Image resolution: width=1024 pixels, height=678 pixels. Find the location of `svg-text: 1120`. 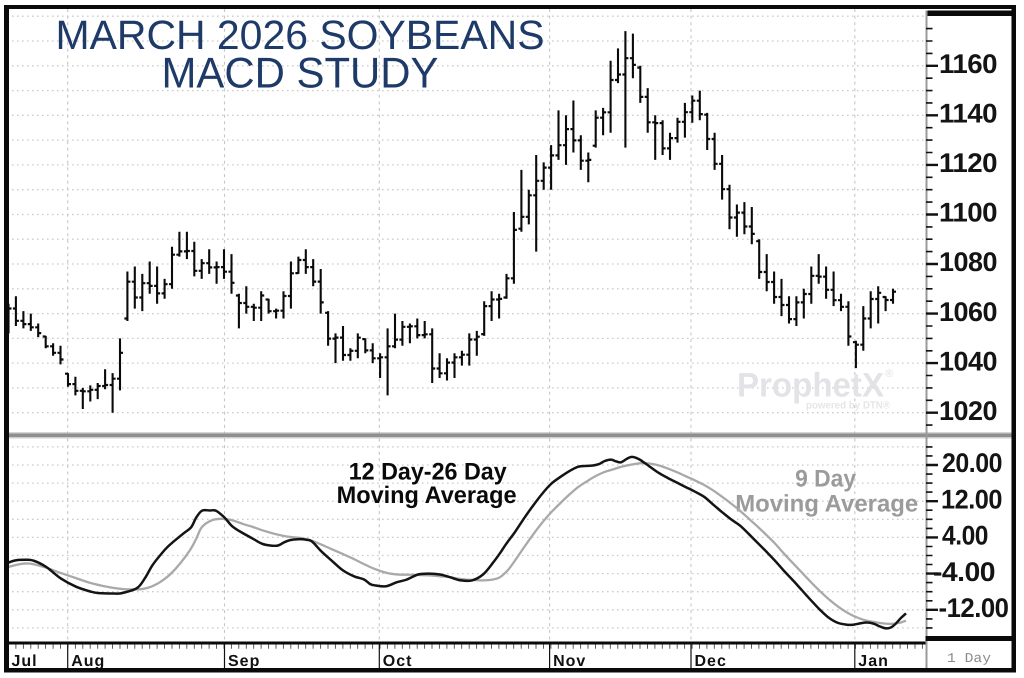

svg-text: 1120 is located at coordinates (968, 163).